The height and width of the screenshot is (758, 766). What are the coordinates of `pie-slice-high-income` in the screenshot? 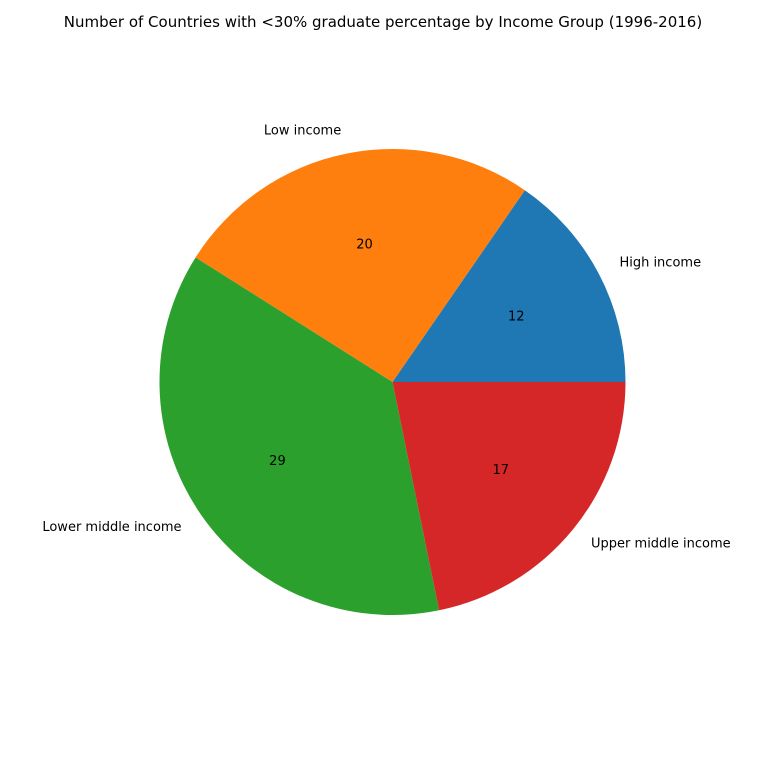 It's located at (509, 286).